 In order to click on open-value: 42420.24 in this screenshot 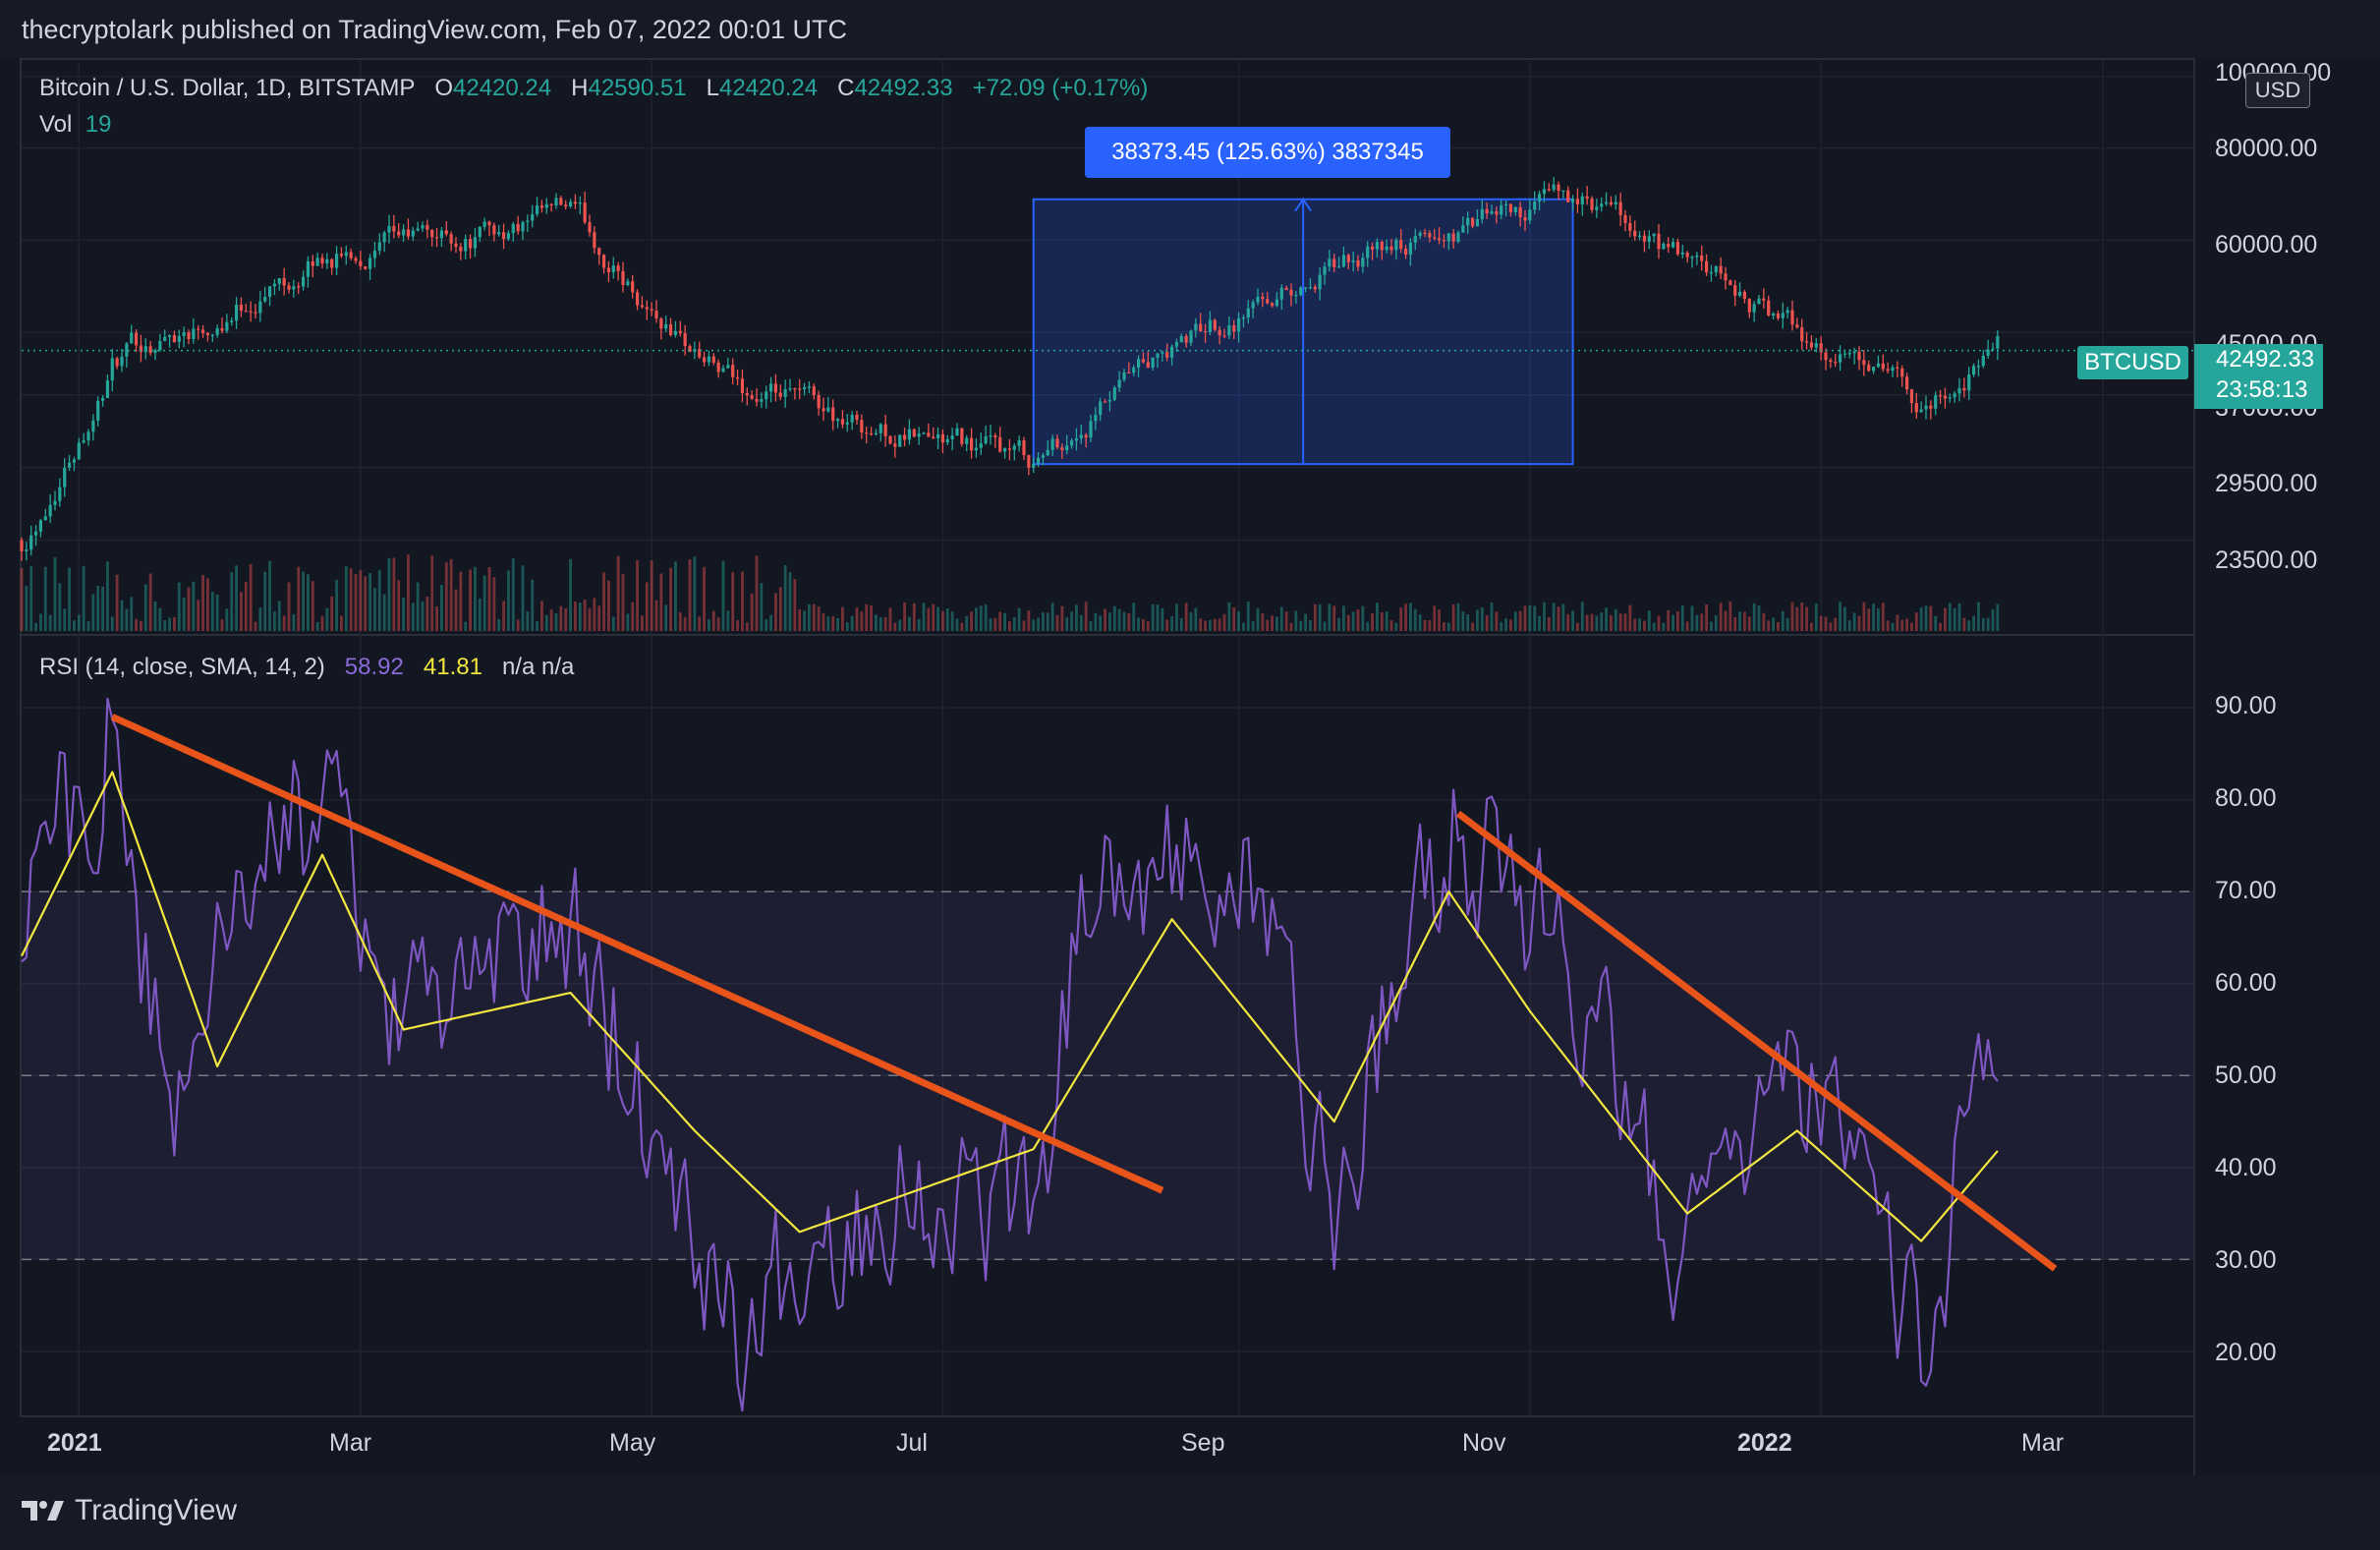, I will do `click(502, 88)`.